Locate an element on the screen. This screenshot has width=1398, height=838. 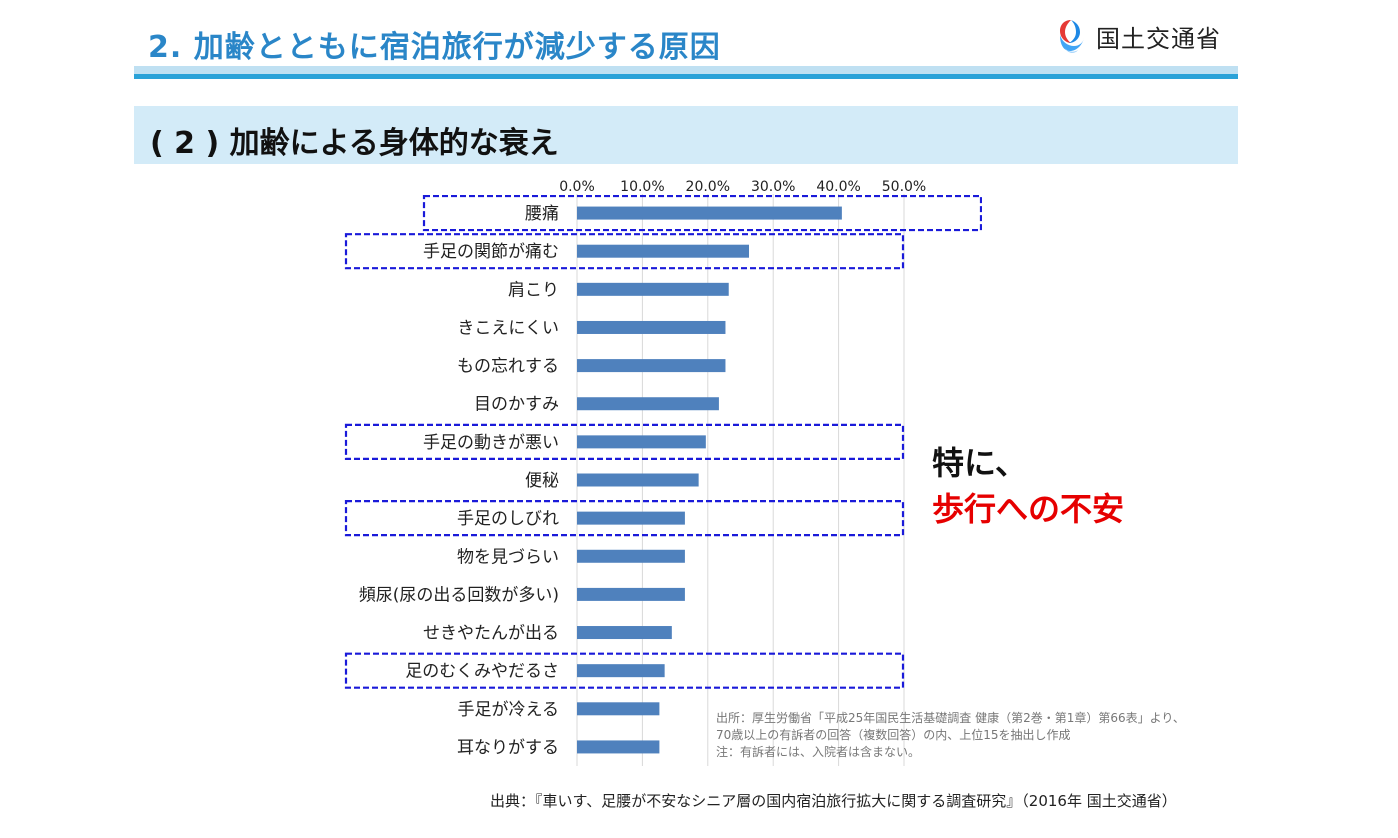
category-label: もの忘れする is located at coordinates (508, 367).